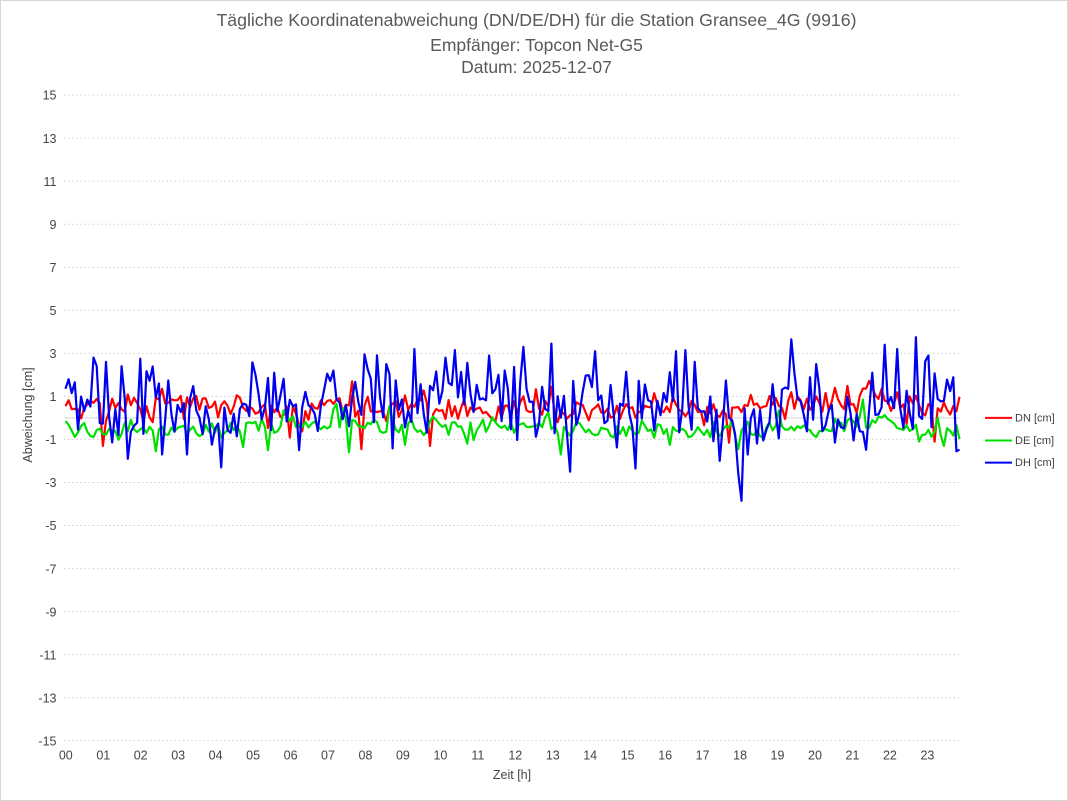 Image resolution: width=1068 pixels, height=801 pixels. I want to click on svg-text: -13, so click(47, 698).